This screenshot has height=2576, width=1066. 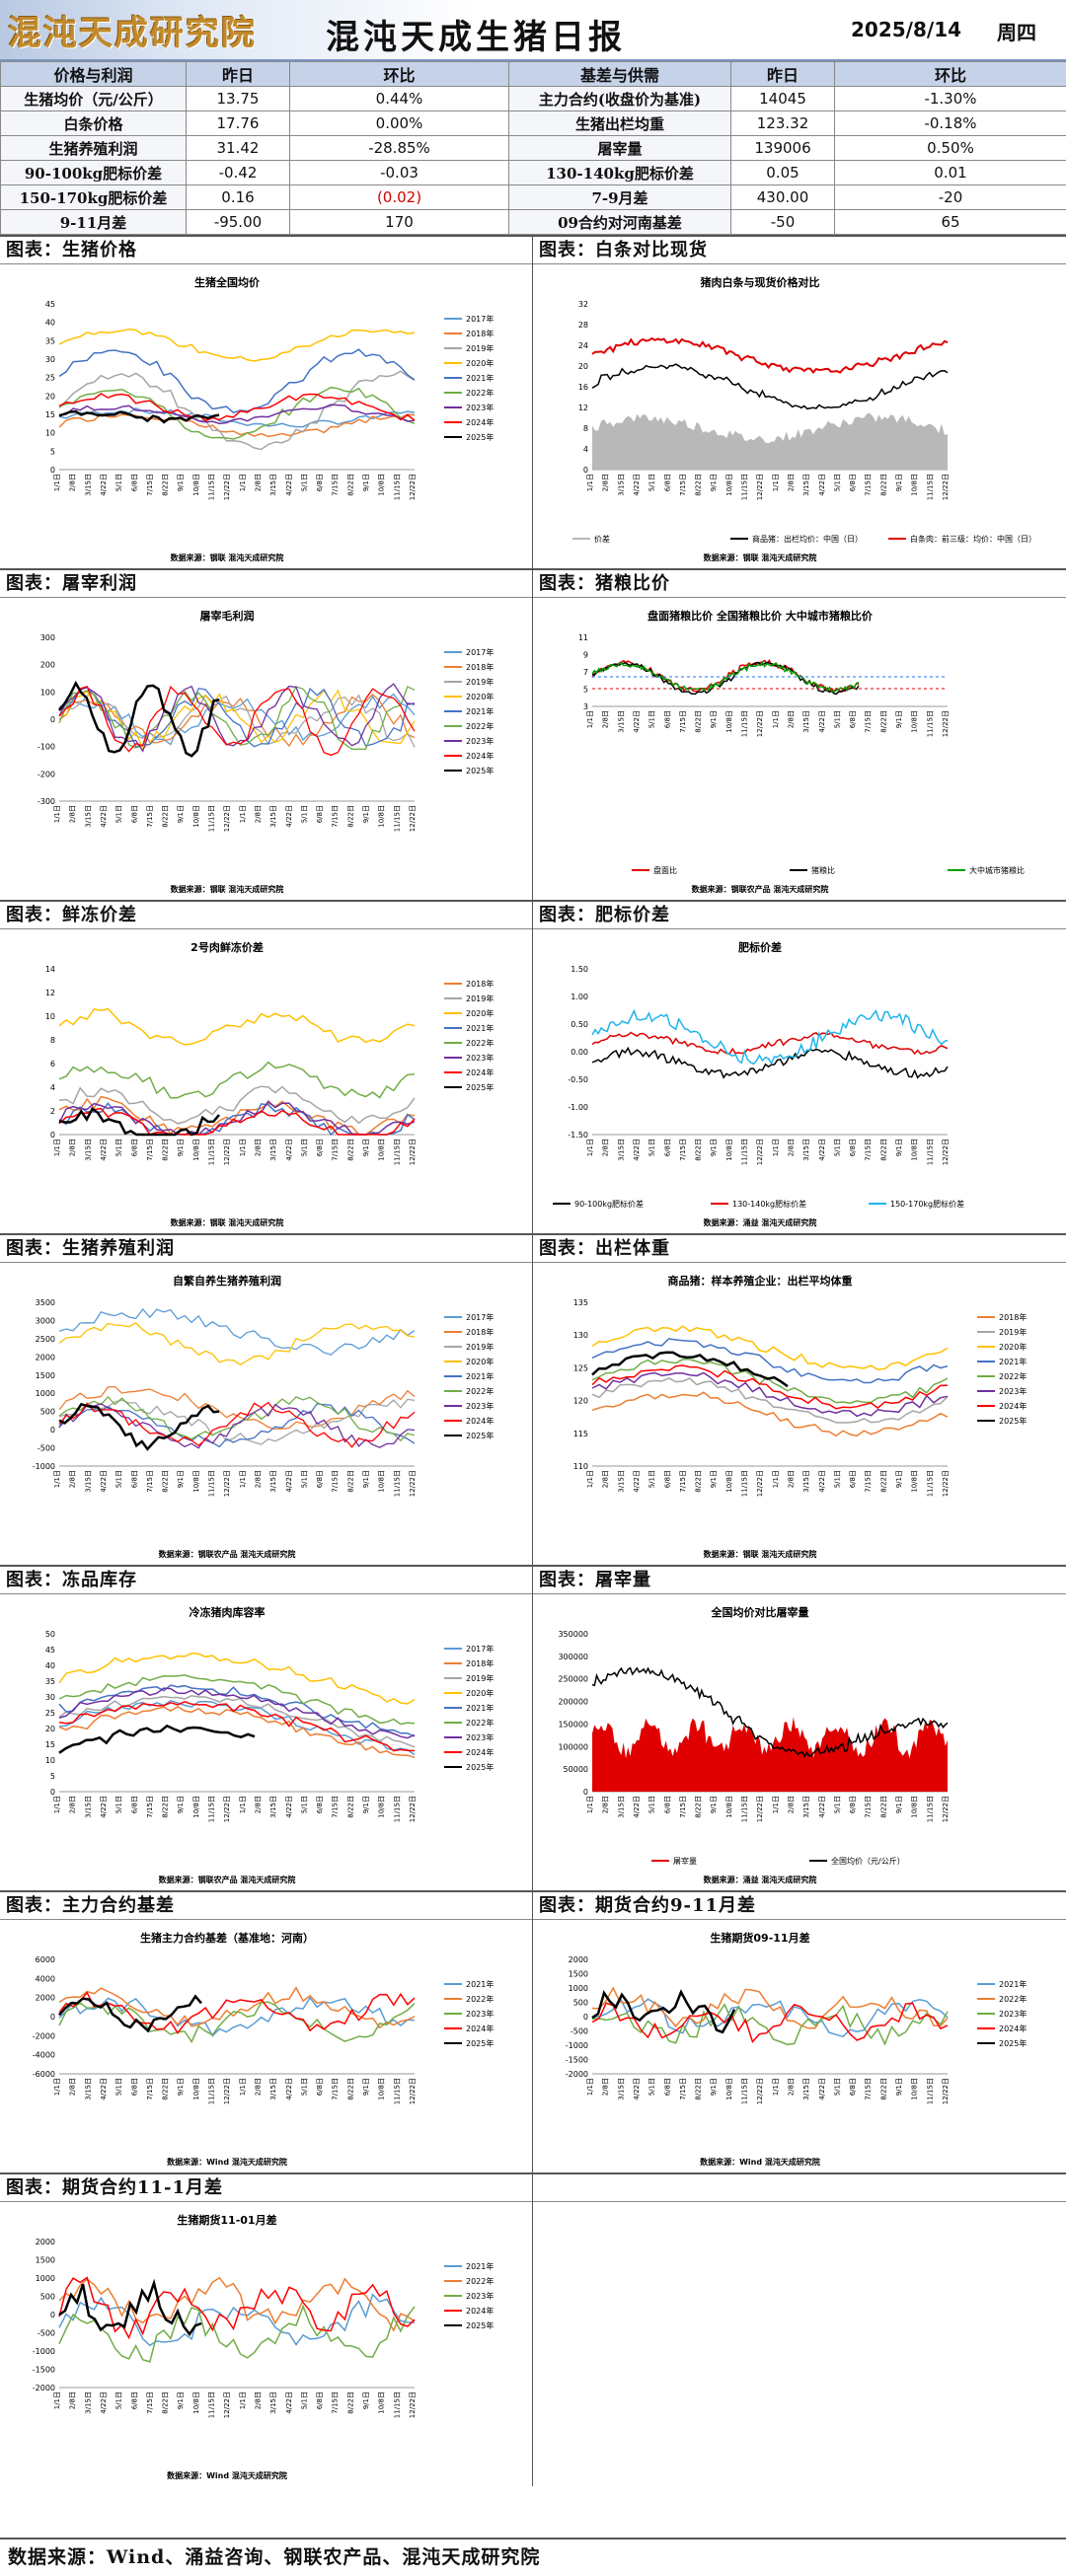 What do you see at coordinates (799, 2330) in the screenshot?
I see `chart-panel` at bounding box center [799, 2330].